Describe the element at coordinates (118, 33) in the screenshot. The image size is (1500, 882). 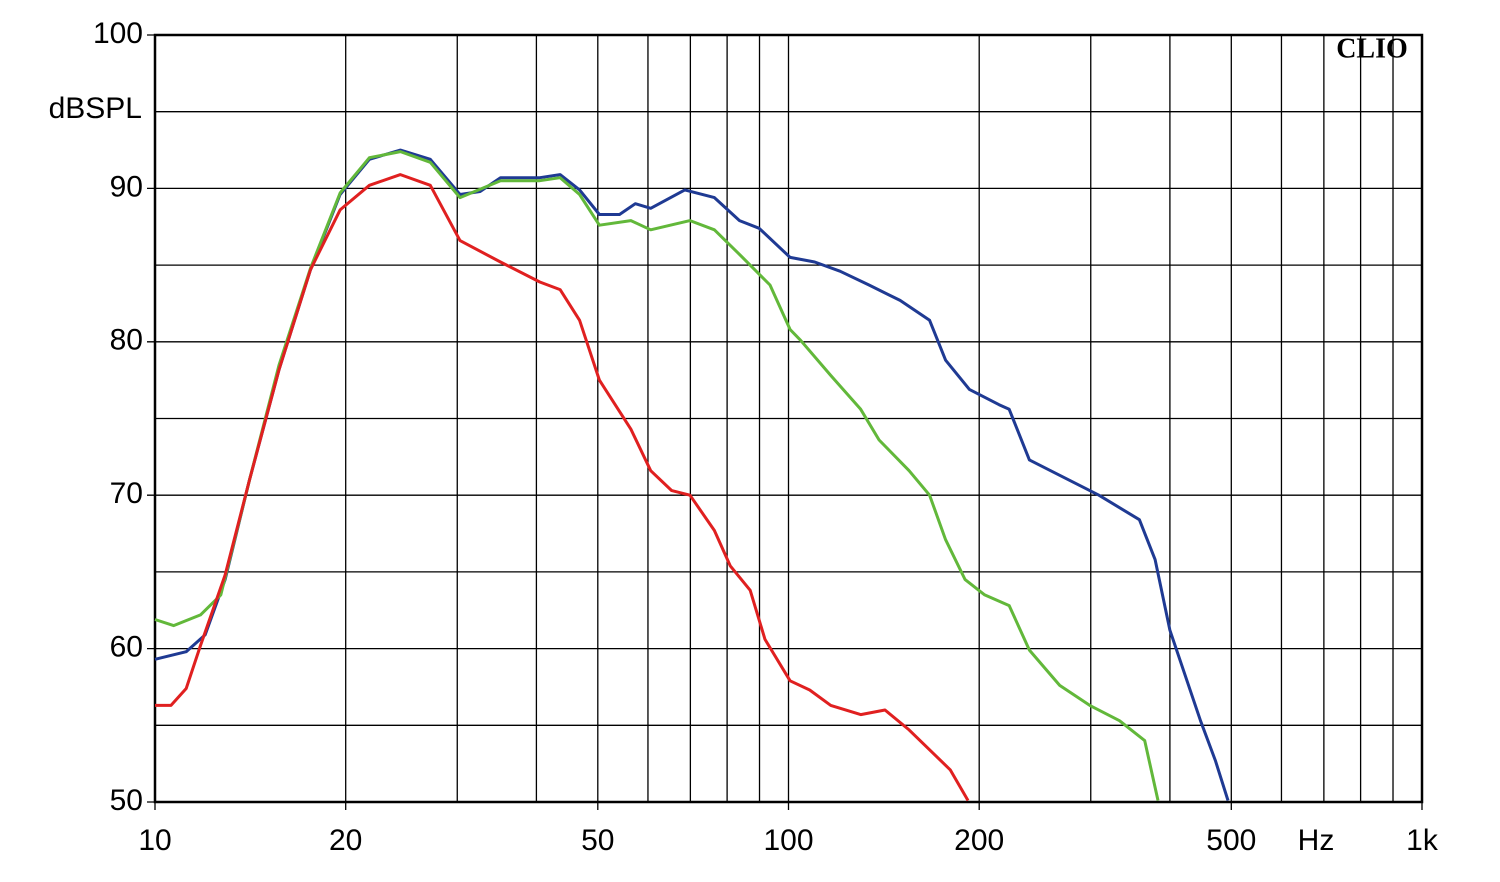
I see `y-tick-label: 100` at that location.